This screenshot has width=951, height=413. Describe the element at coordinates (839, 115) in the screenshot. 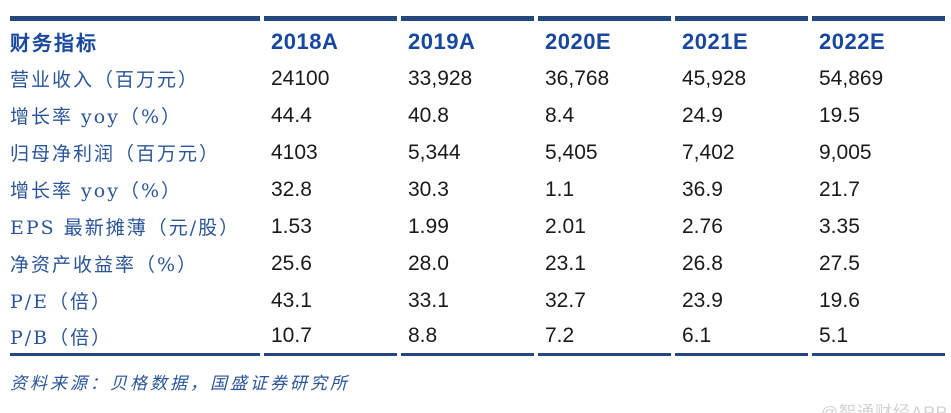

I see `cell-value: 19.5` at that location.